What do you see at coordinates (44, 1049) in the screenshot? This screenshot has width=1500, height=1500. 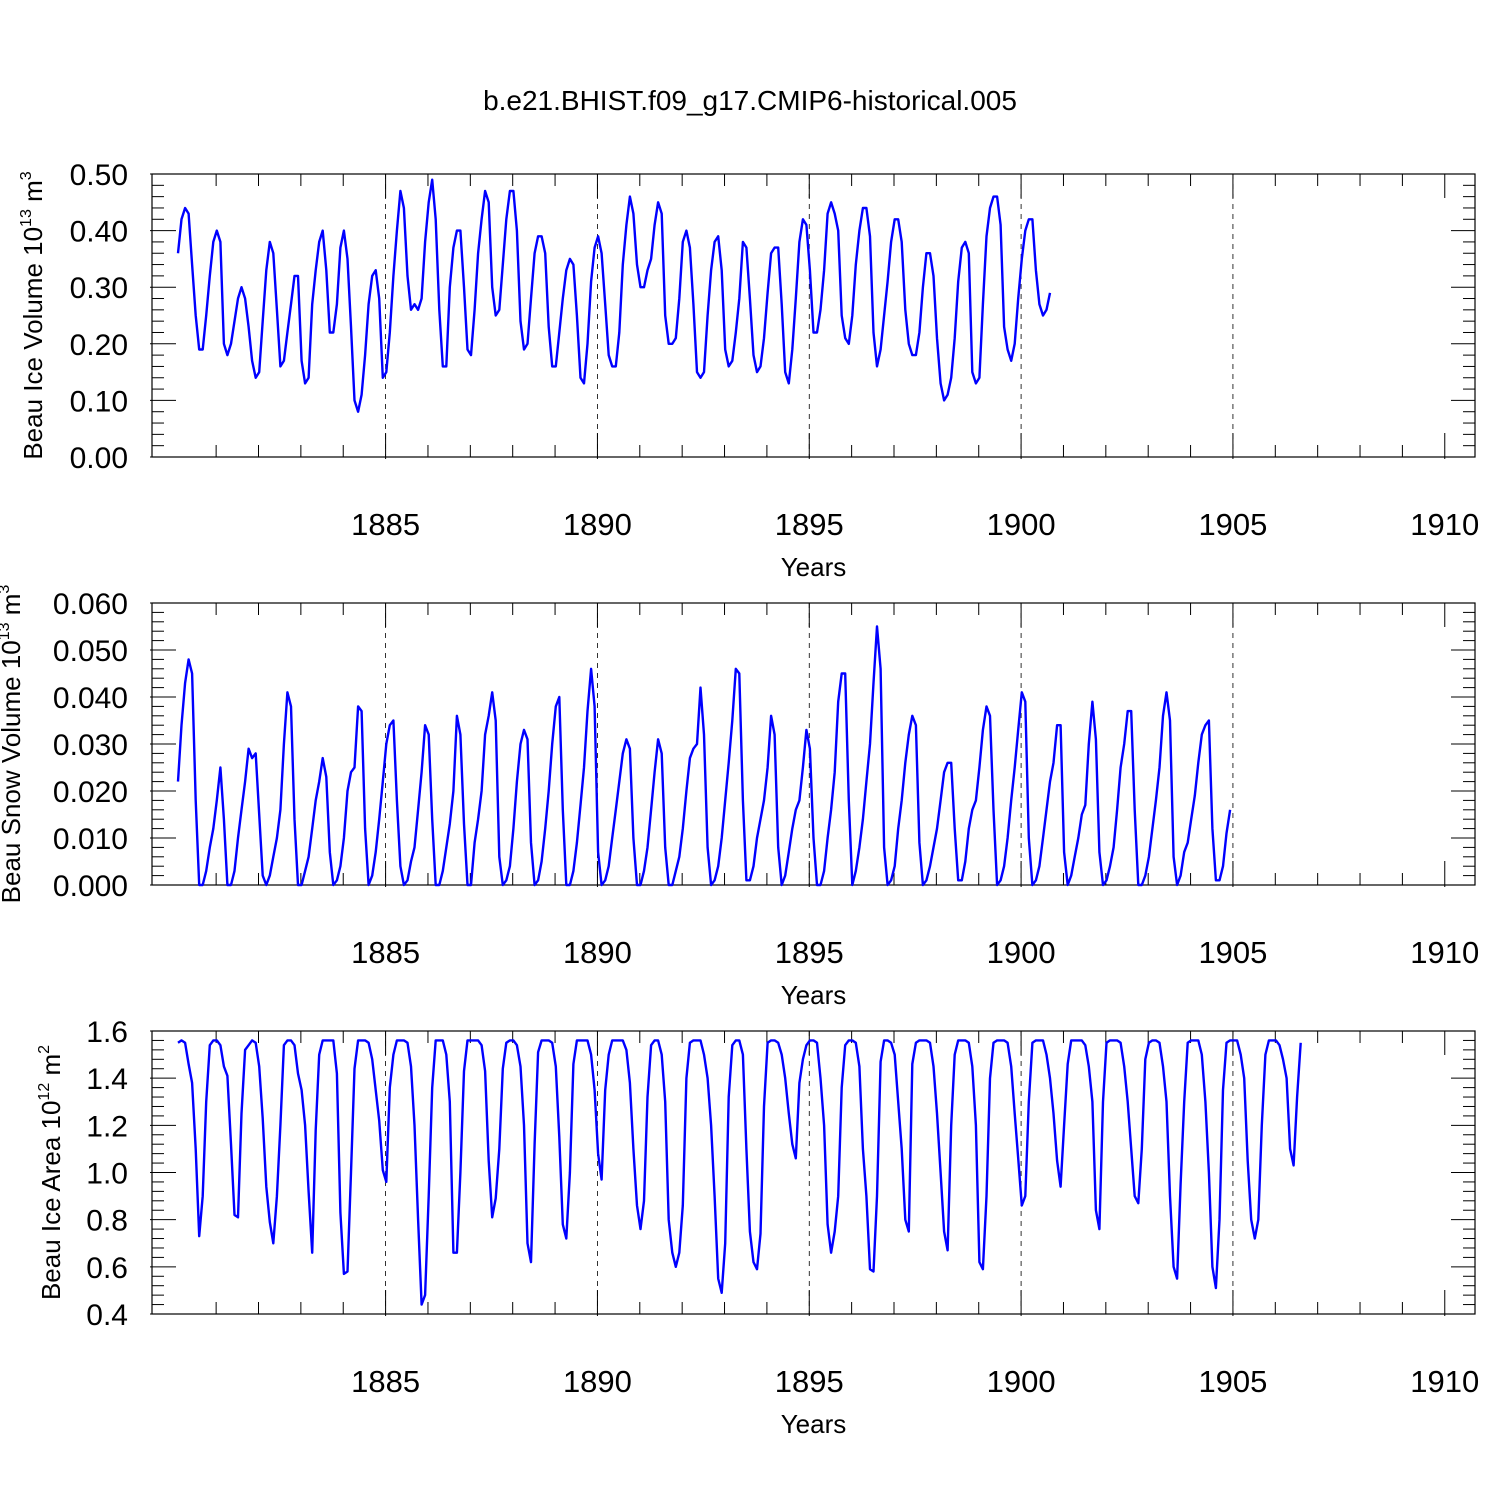 I see `y-axis-label-unit-exponent: 2` at bounding box center [44, 1049].